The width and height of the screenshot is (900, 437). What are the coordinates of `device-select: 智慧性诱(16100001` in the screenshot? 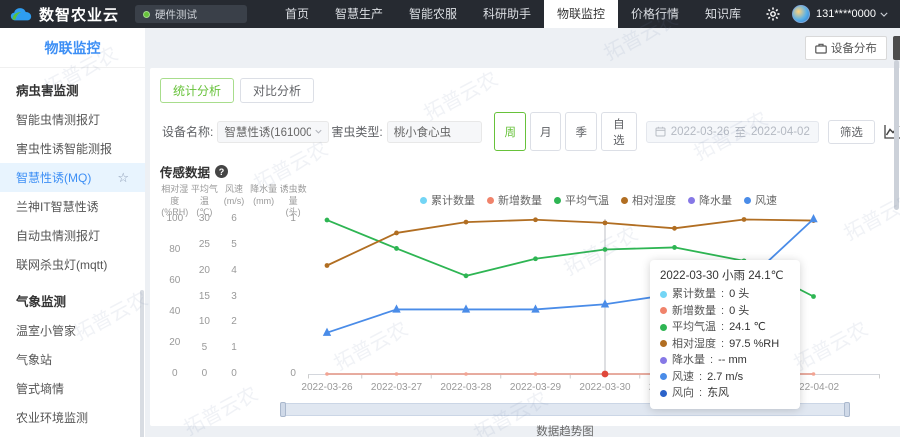 It's located at (273, 131).